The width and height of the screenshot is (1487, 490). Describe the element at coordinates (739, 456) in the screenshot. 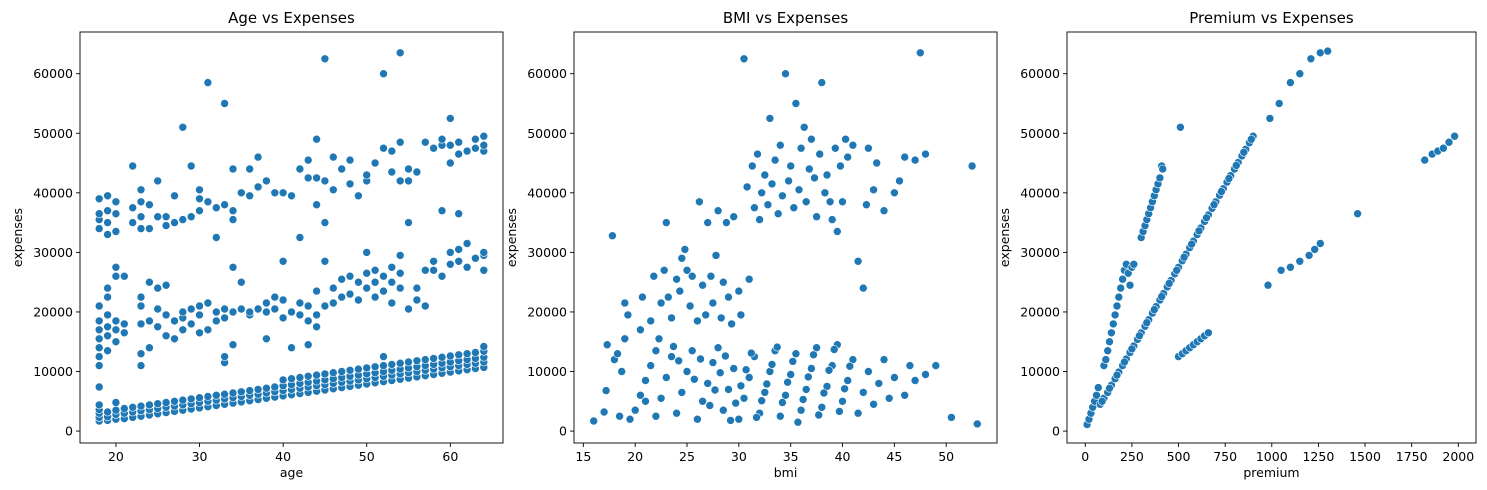

I see `x-tick-label: 30` at that location.